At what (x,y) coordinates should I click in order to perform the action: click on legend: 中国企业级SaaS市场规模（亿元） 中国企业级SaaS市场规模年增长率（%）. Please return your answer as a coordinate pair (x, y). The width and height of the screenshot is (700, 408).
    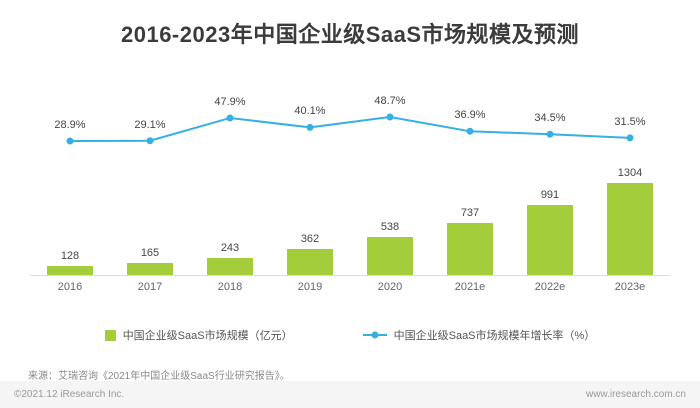
    Looking at the image, I should click on (350, 335).